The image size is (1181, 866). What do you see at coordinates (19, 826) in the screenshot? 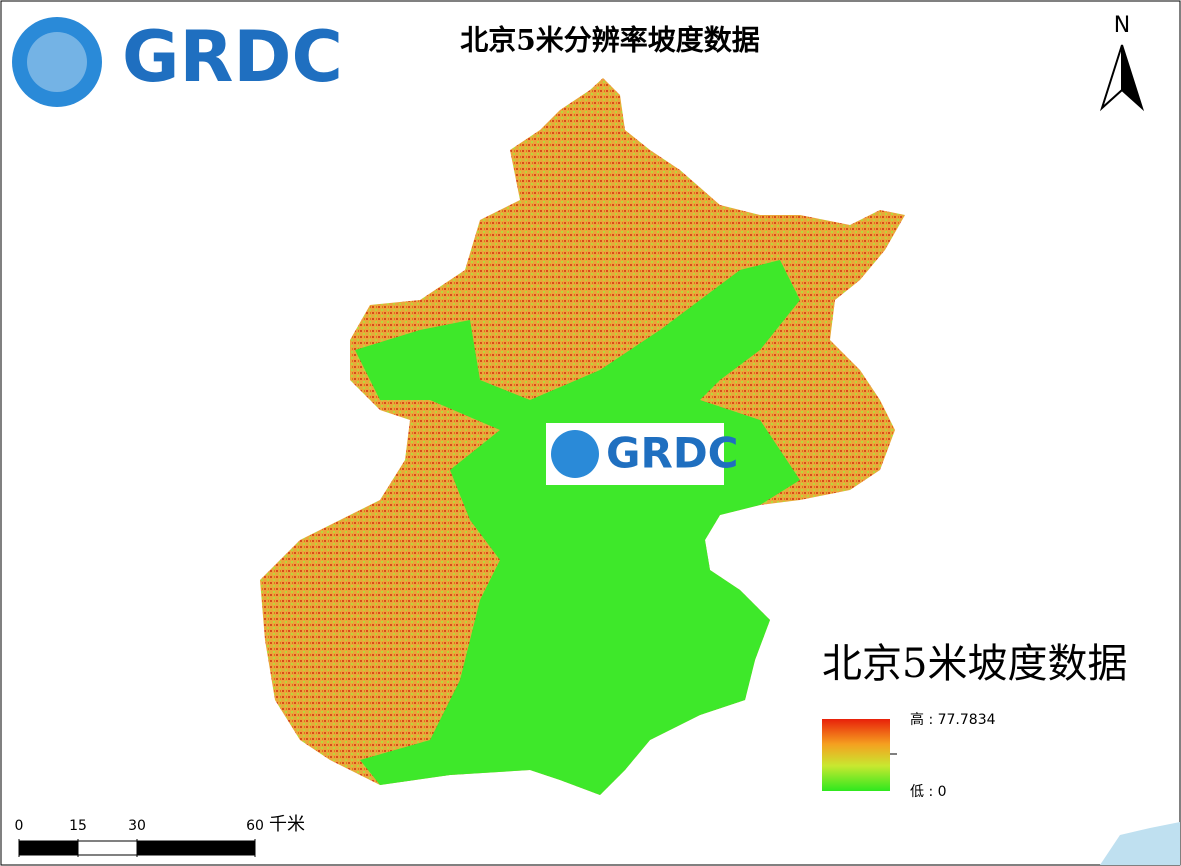
I see `scale-label: 0` at bounding box center [19, 826].